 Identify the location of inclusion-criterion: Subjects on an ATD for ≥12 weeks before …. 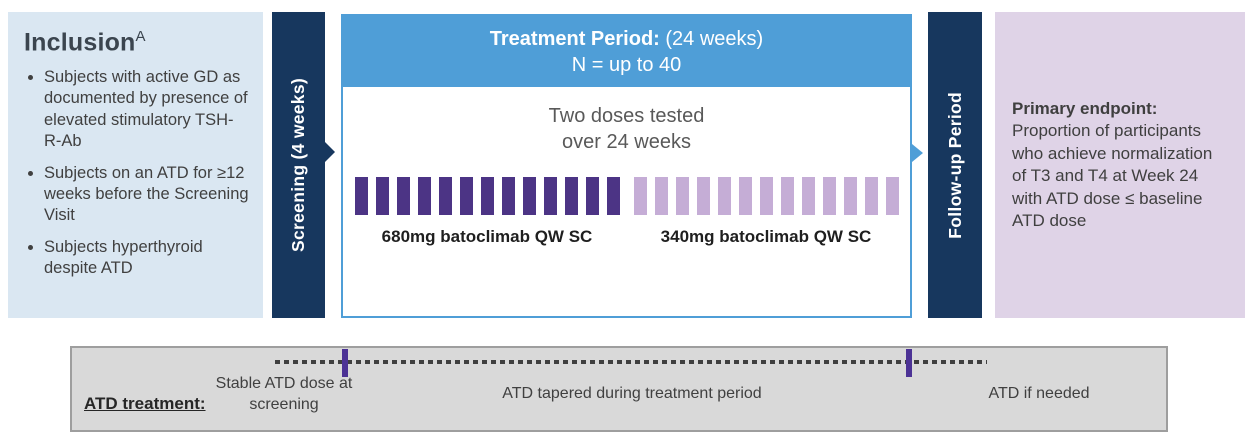
(146, 194).